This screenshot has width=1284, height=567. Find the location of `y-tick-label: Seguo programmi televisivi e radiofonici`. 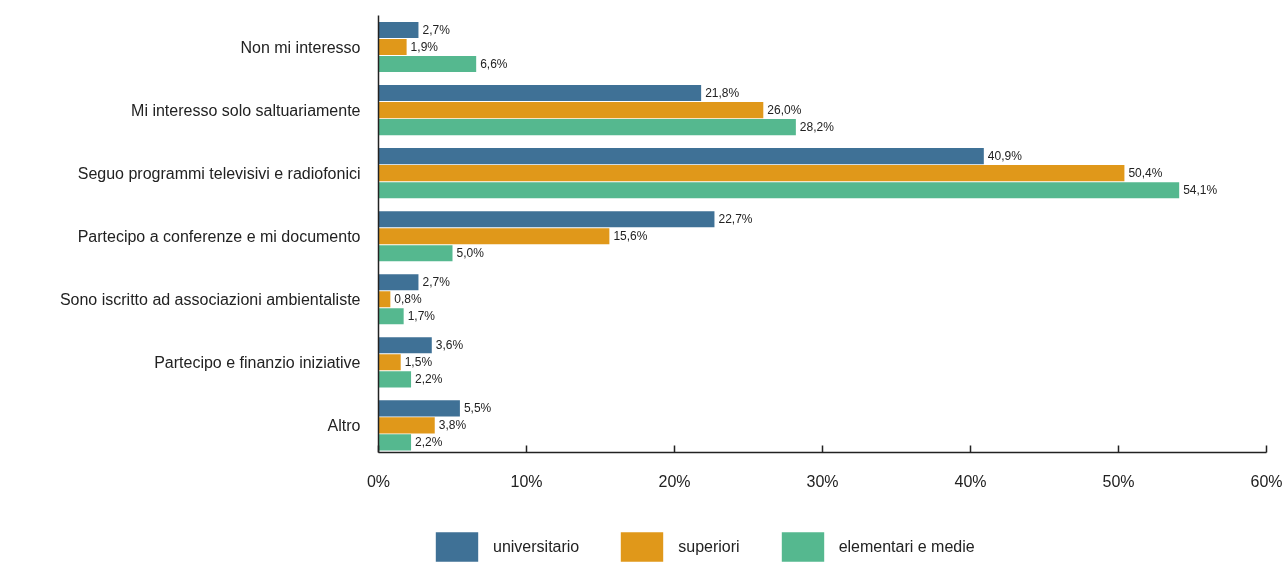

y-tick-label: Seguo programmi televisivi e radiofonici is located at coordinates (219, 173).